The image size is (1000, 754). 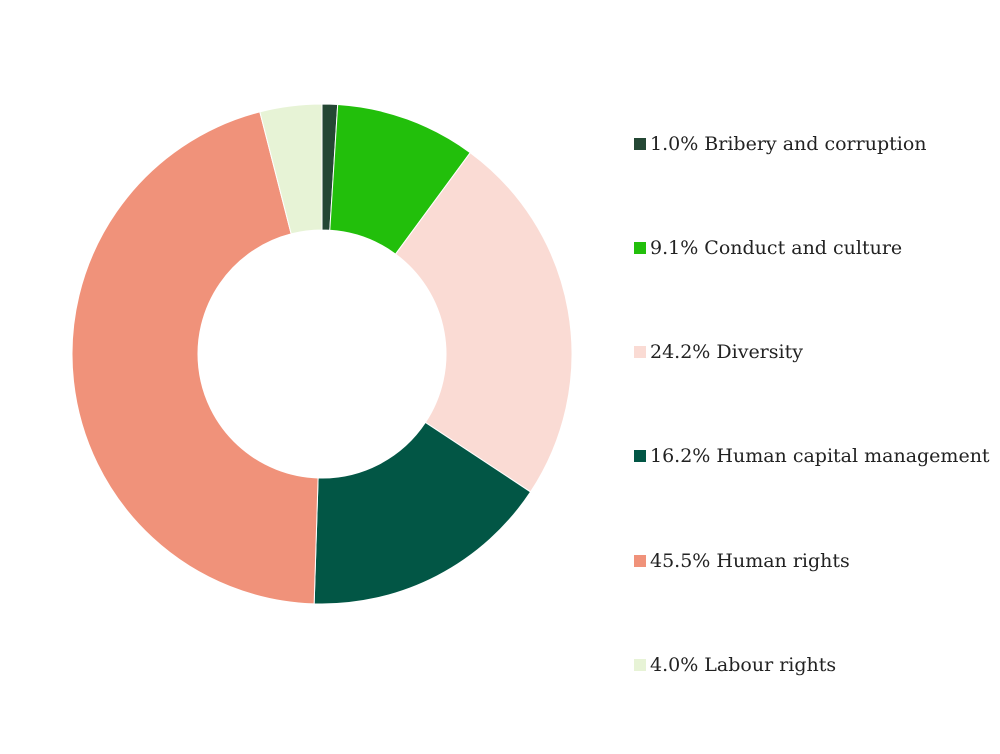 What do you see at coordinates (291, 169) in the screenshot?
I see `slice-labour-rights` at bounding box center [291, 169].